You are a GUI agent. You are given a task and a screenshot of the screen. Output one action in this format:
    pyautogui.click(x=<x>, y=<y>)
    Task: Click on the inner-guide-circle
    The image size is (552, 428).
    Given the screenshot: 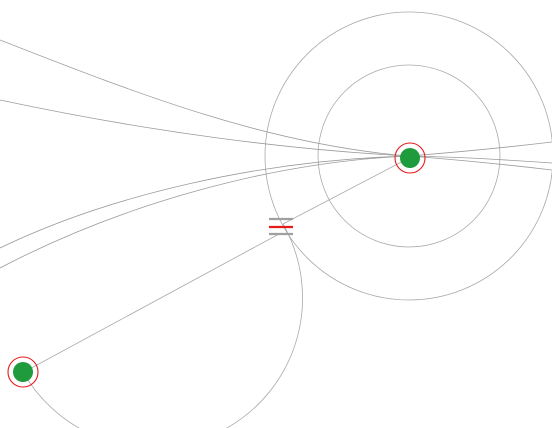 What is the action you would take?
    pyautogui.click(x=409, y=156)
    